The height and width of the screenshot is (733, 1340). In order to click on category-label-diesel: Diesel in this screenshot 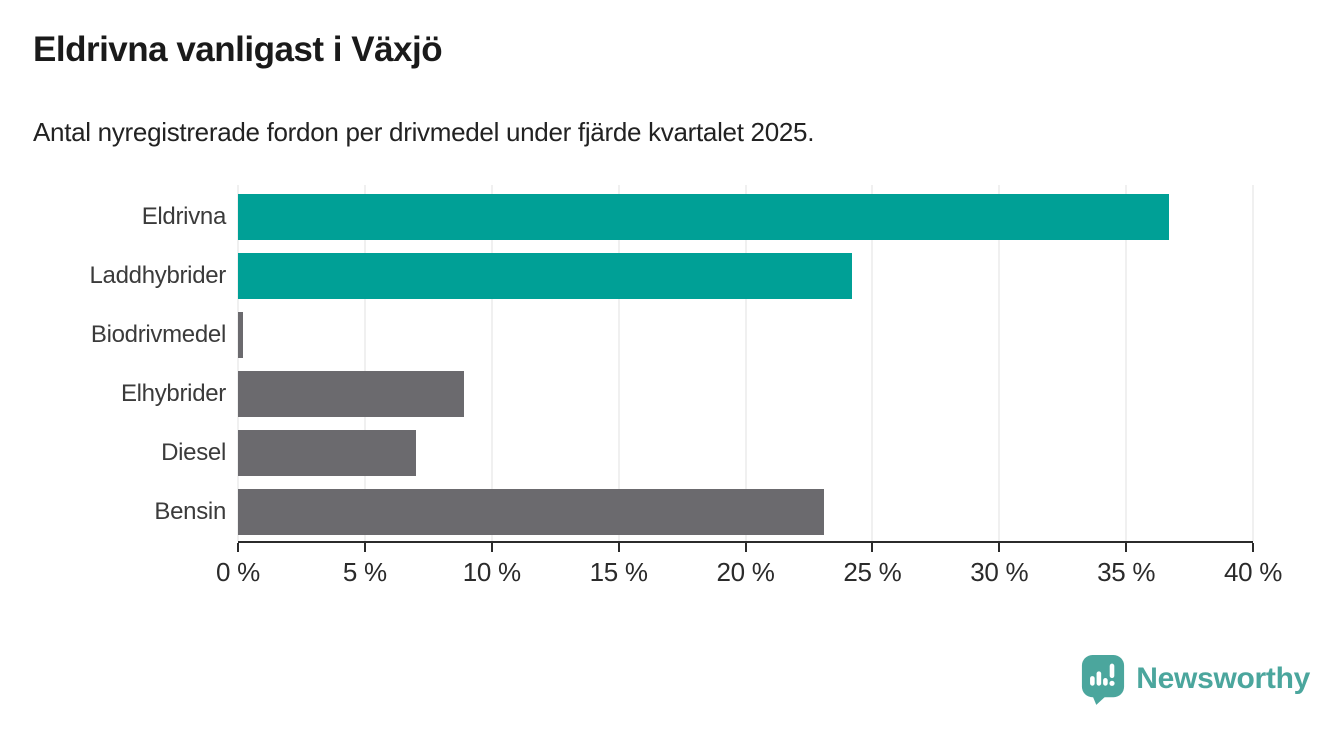, I will do `click(193, 452)`.